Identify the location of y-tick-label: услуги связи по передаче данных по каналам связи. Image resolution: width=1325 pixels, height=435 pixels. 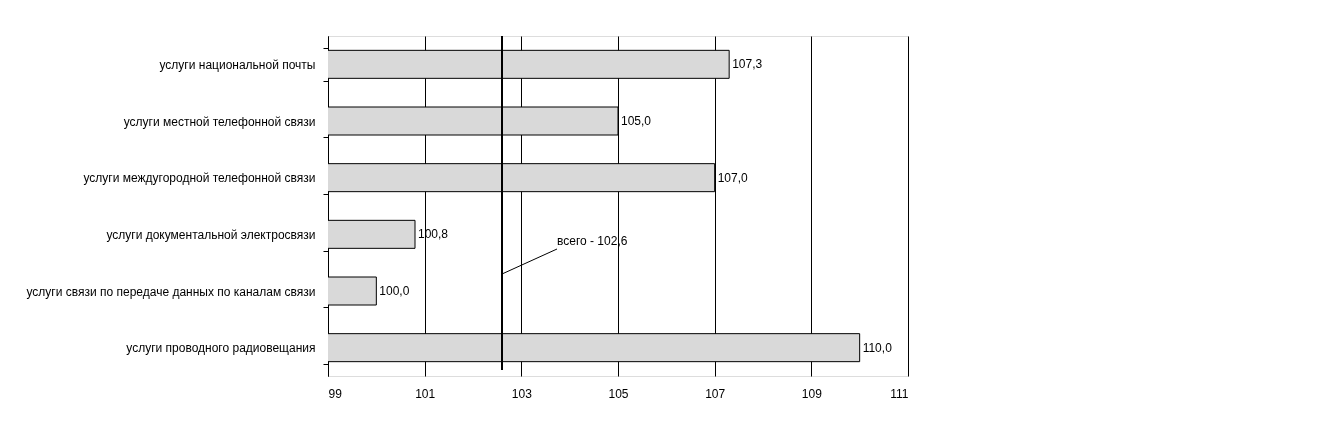
(171, 291).